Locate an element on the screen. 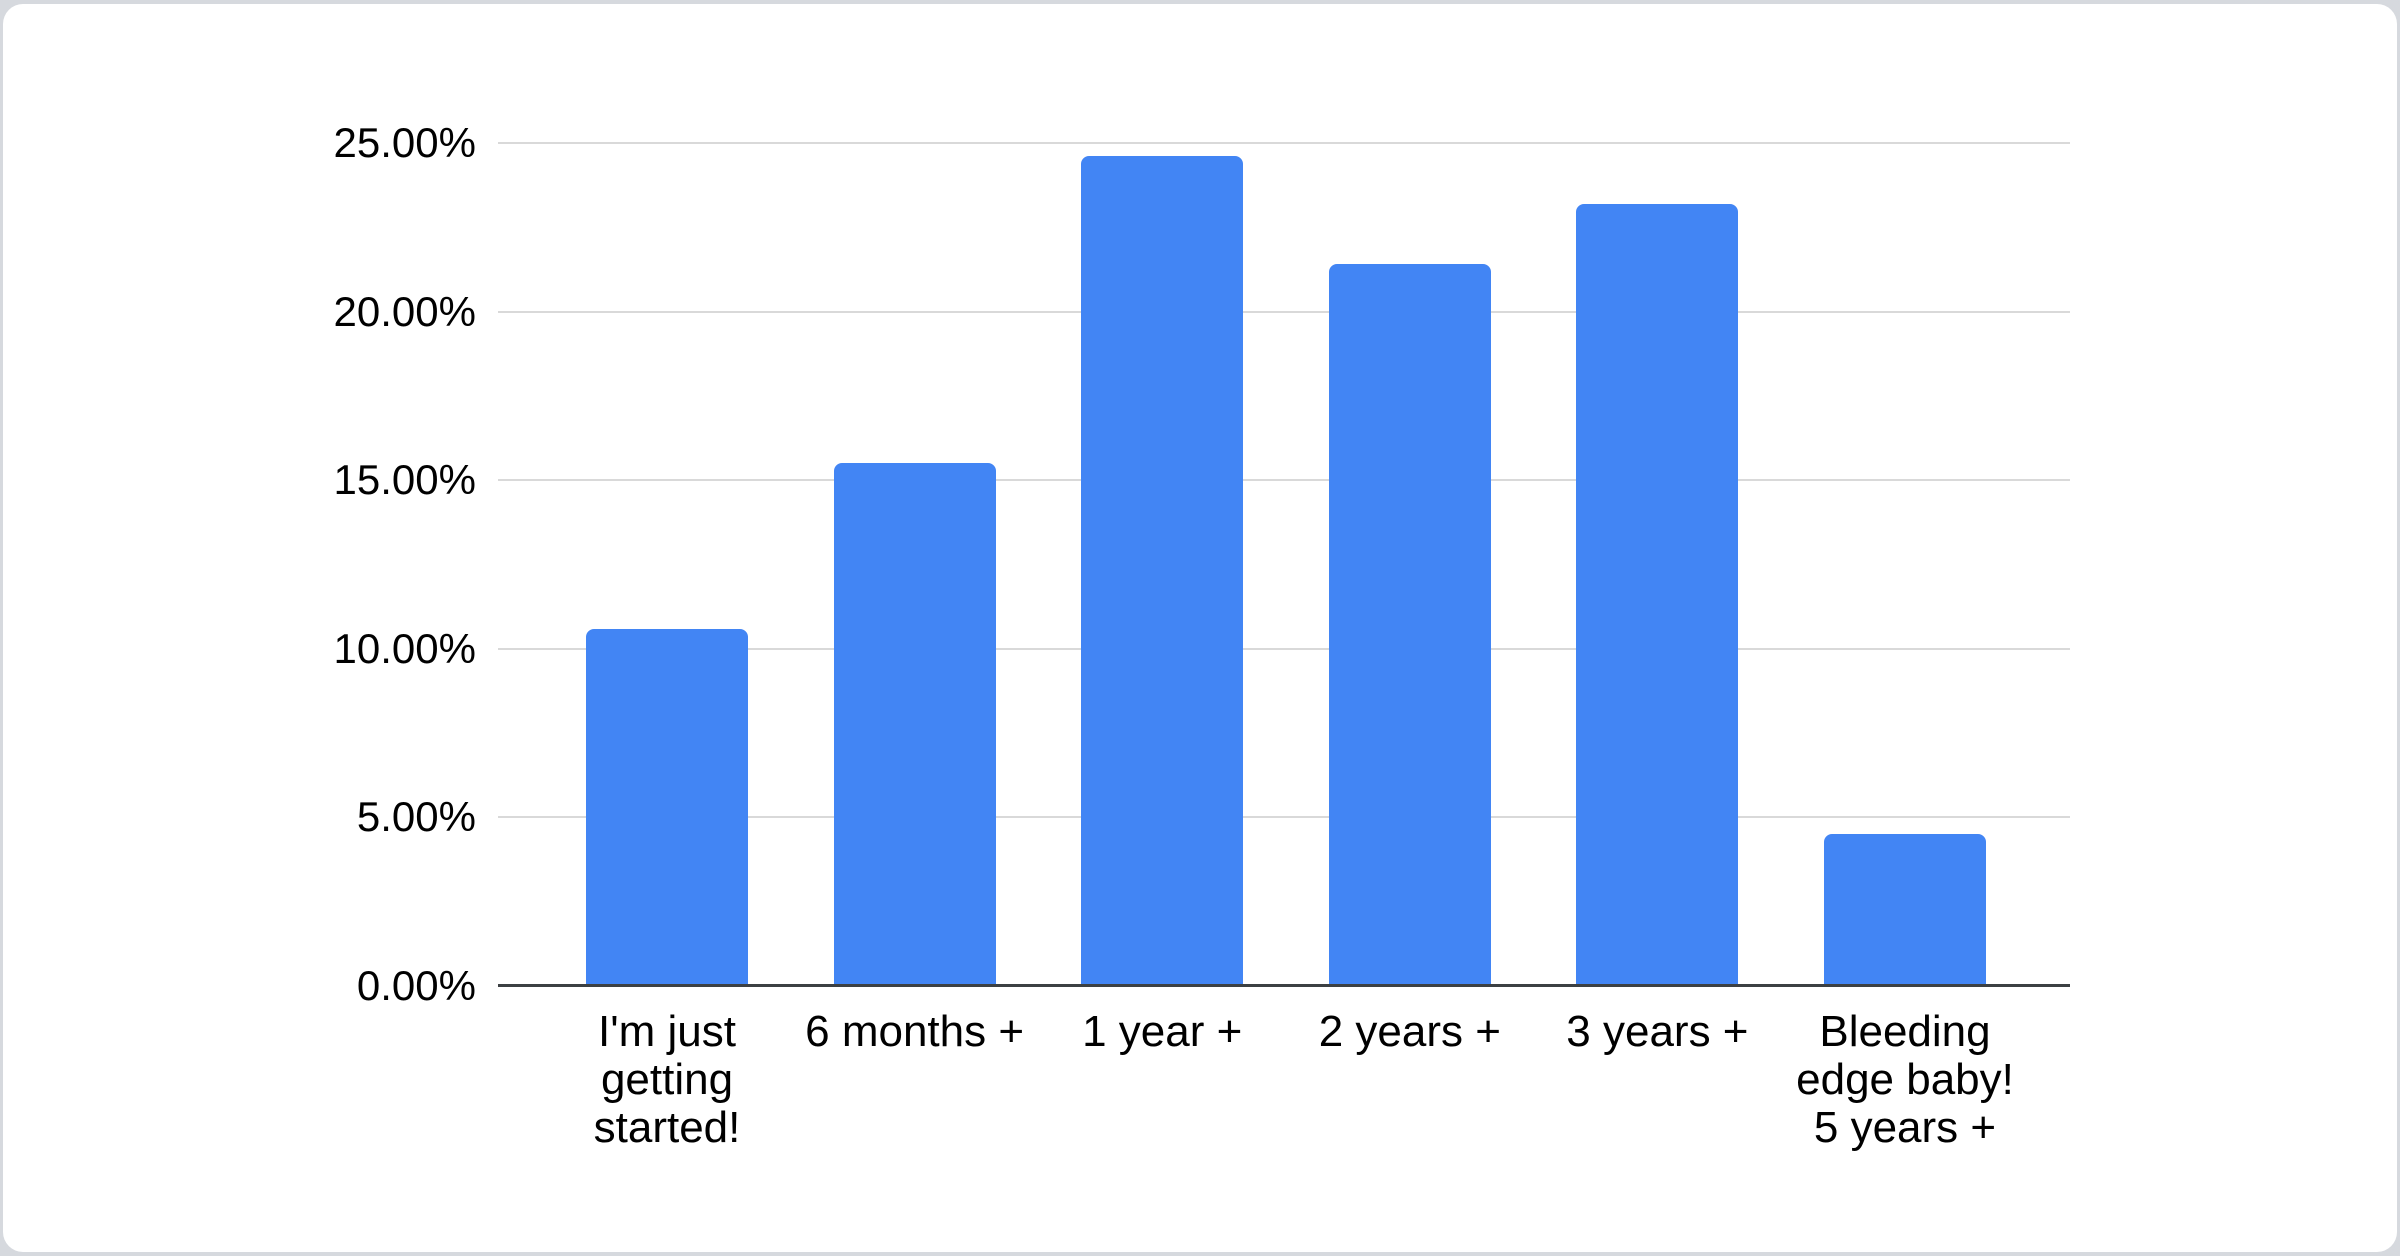  x-axis-category-label: I'm just getting started! is located at coordinates (667, 1079).